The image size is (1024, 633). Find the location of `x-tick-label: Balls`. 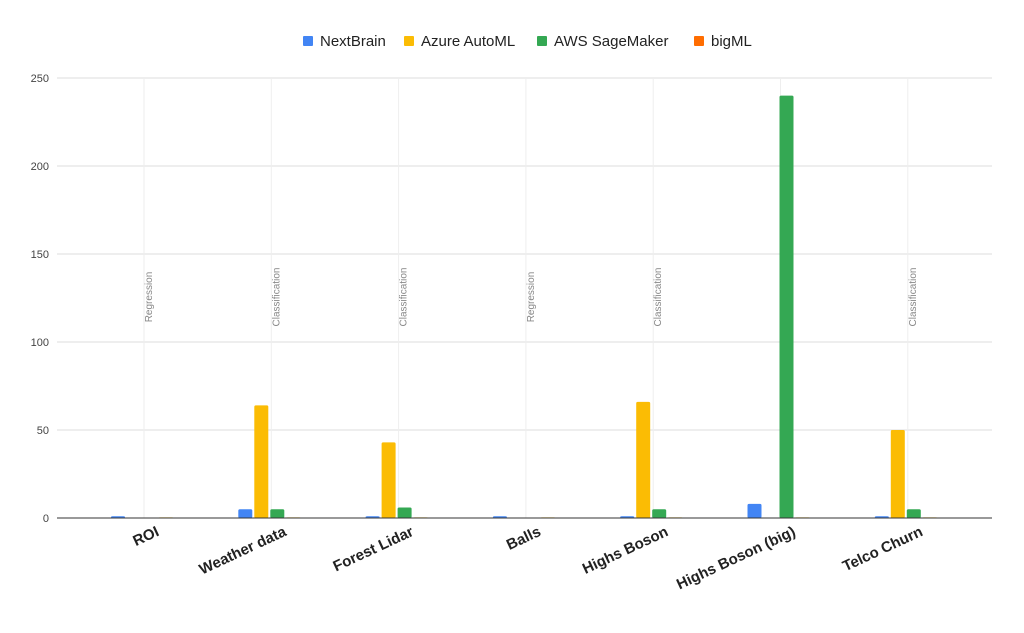

x-tick-label: Balls is located at coordinates (524, 538).